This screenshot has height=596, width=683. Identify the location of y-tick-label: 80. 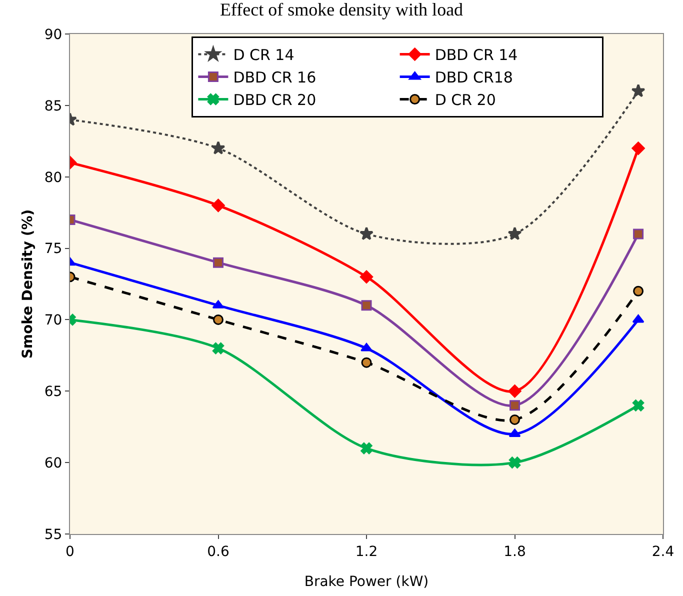
(53, 178).